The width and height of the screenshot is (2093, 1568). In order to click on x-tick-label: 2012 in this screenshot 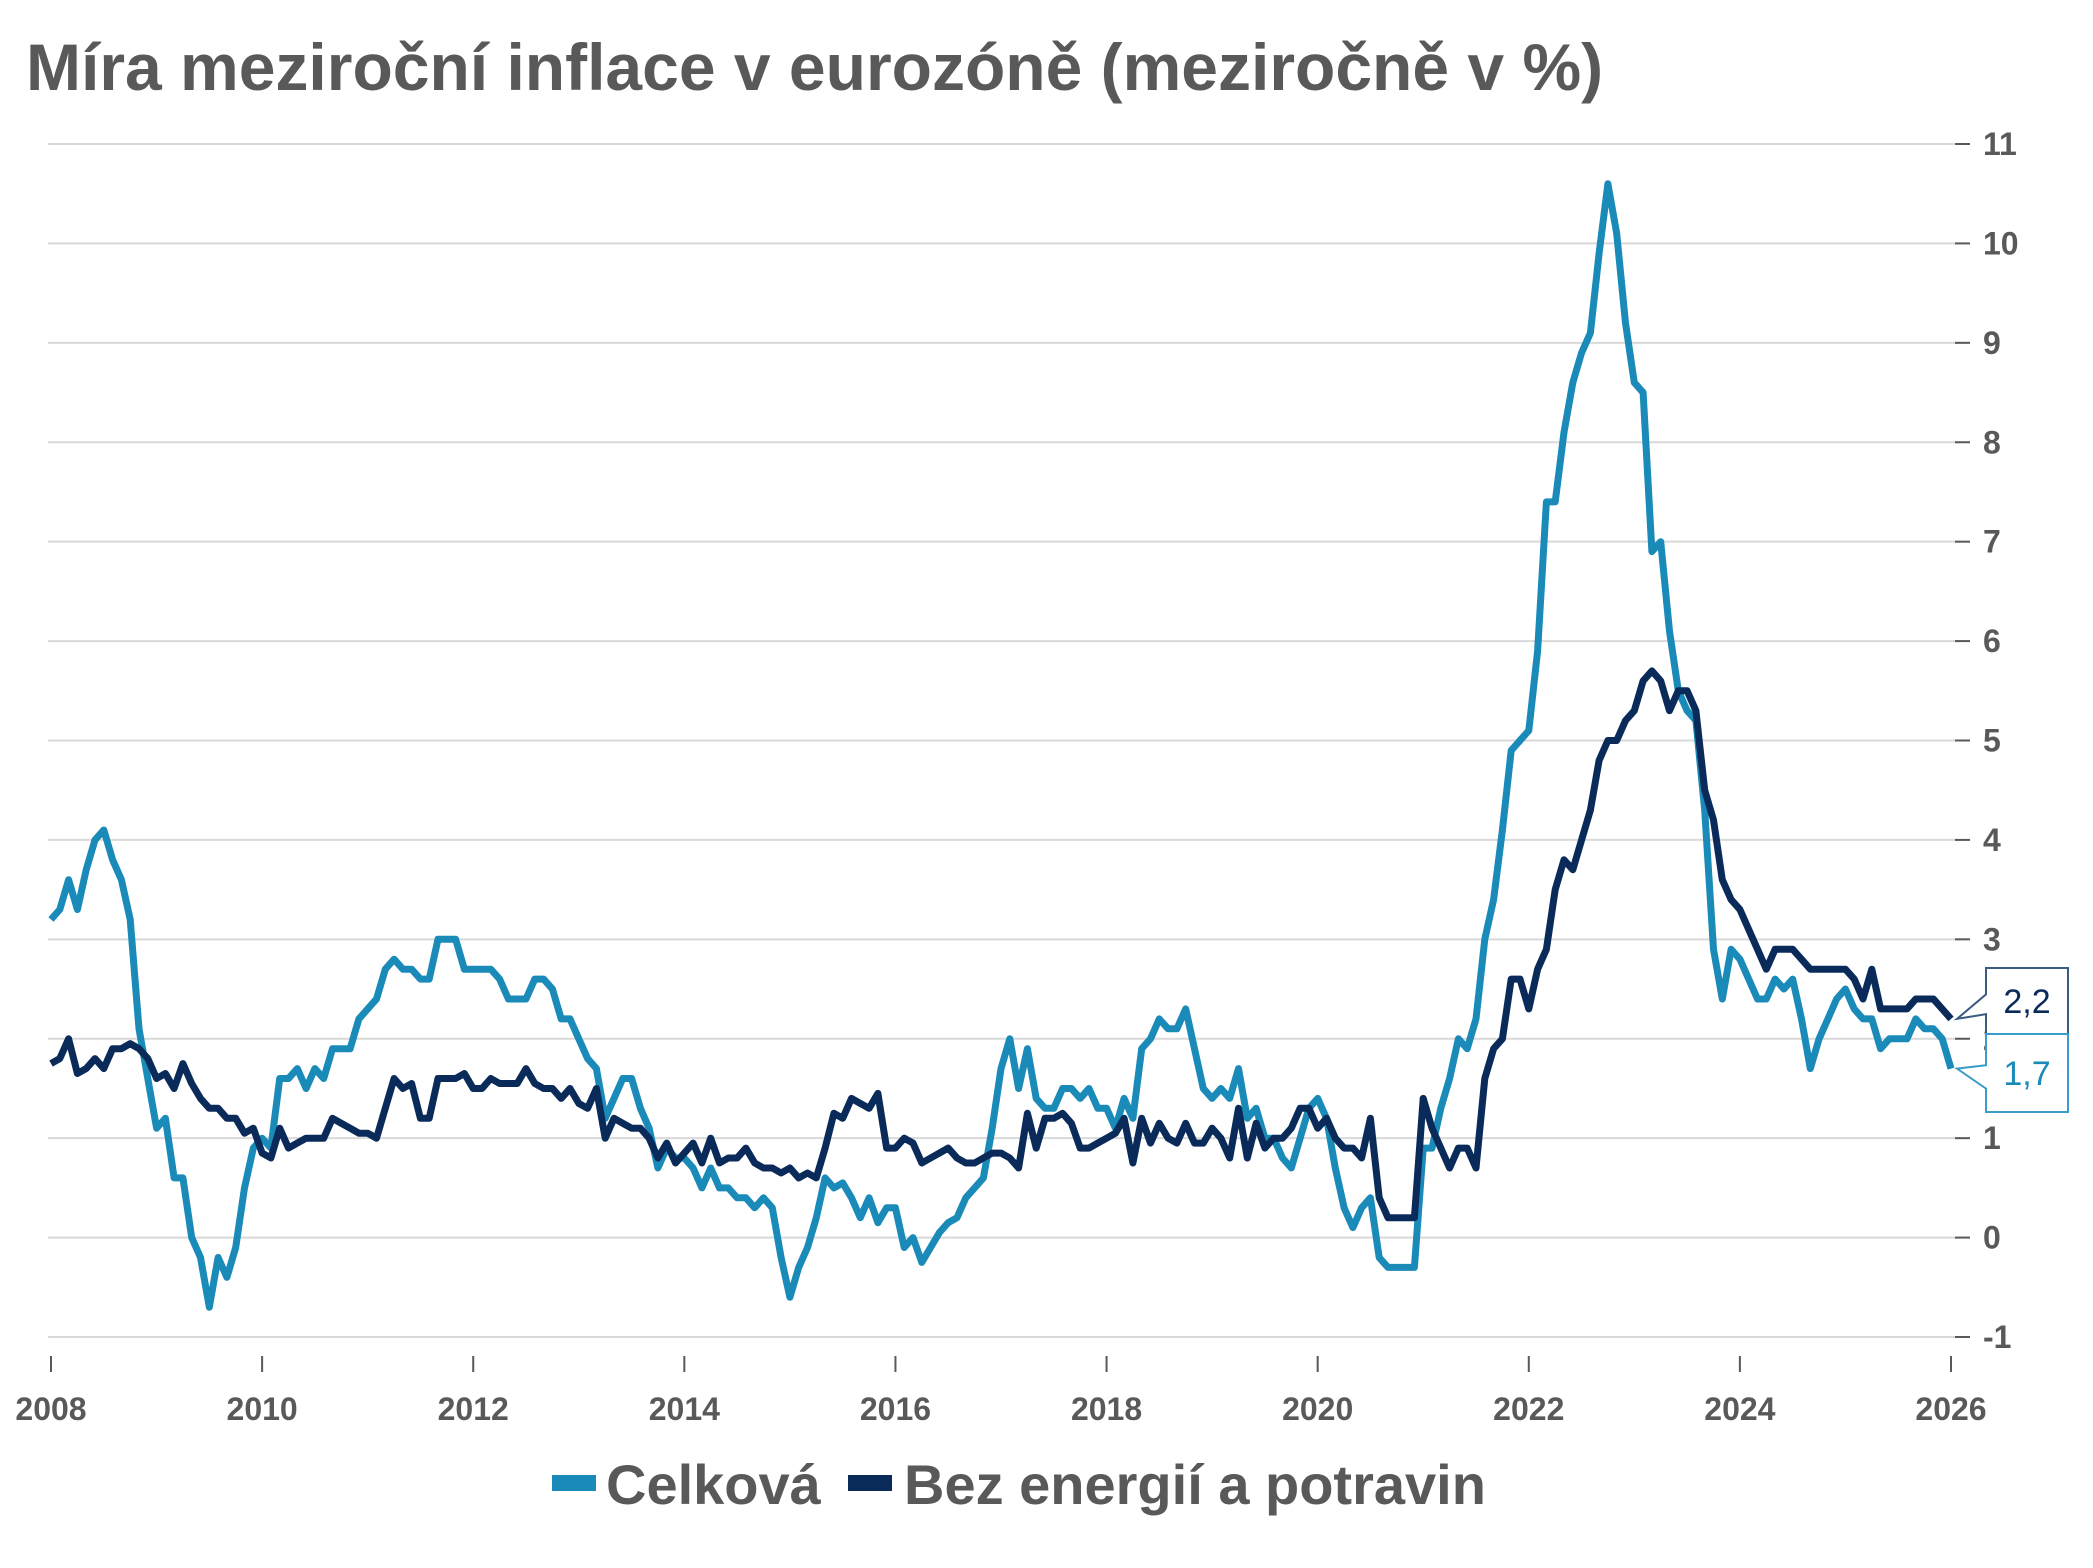, I will do `click(473, 1409)`.